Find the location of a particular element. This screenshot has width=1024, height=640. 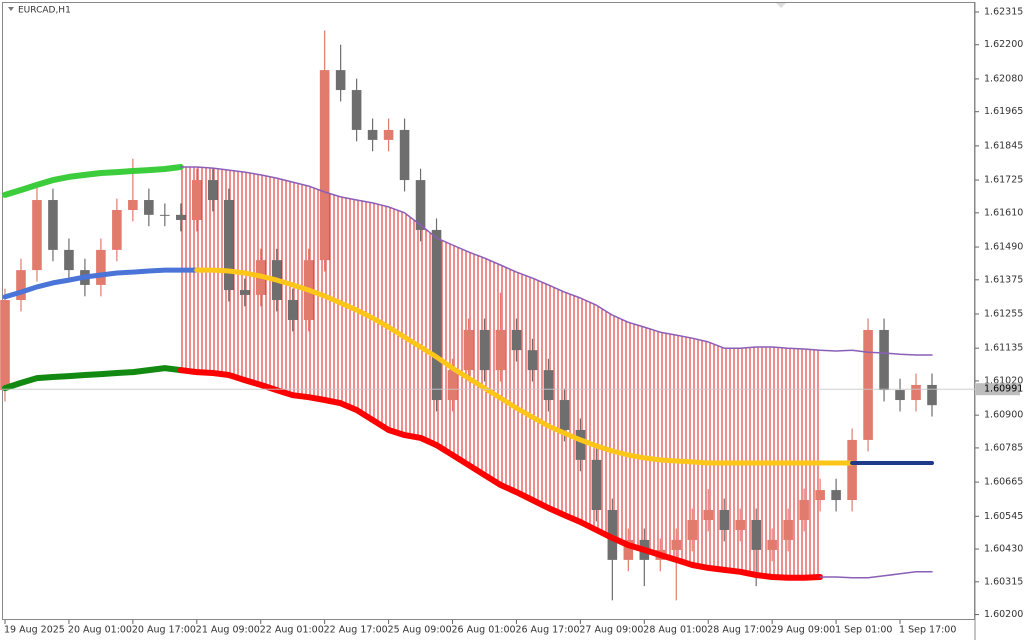

y-tick-label: 1.60665 is located at coordinates (1003, 482).